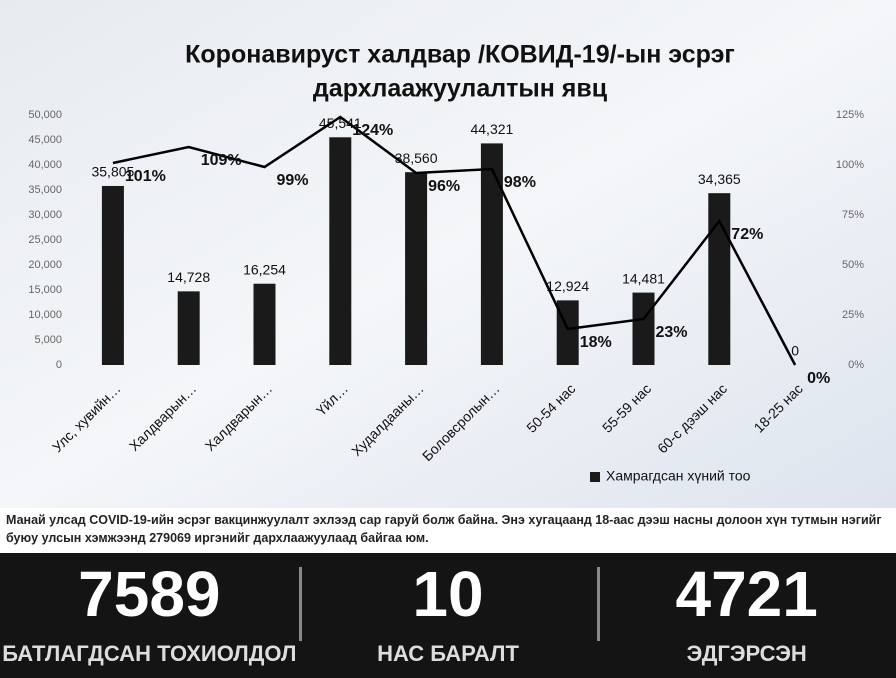 The width and height of the screenshot is (896, 678). Describe the element at coordinates (850, 115) in the screenshot. I see `y2-tick-label: 125%` at that location.